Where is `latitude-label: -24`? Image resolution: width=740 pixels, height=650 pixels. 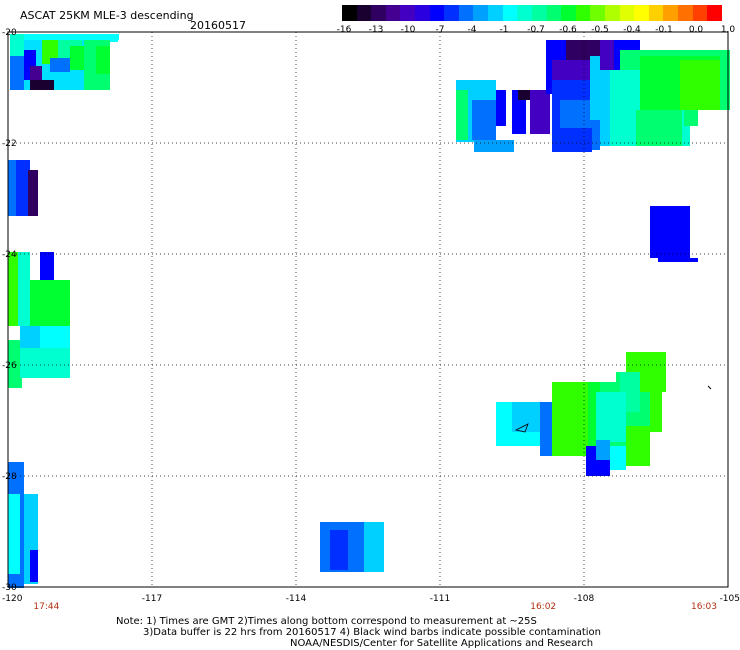 latitude-label: -24 is located at coordinates (9, 255).